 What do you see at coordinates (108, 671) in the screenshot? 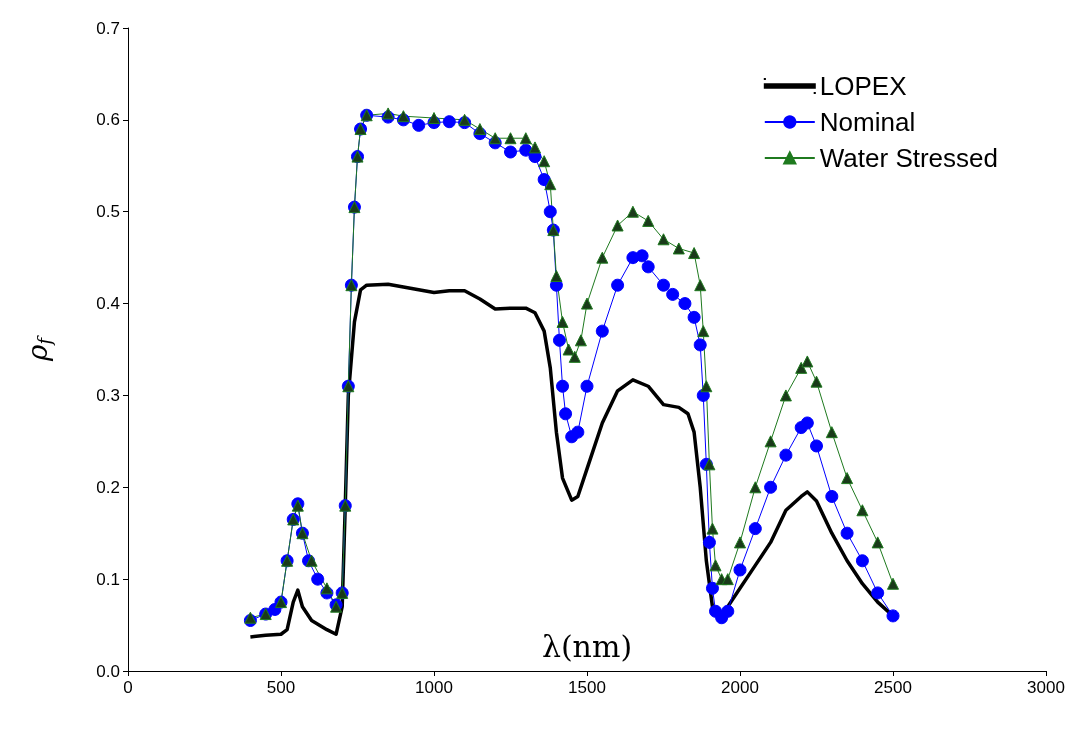
I see `y-tick-label: 0.0` at bounding box center [108, 671].